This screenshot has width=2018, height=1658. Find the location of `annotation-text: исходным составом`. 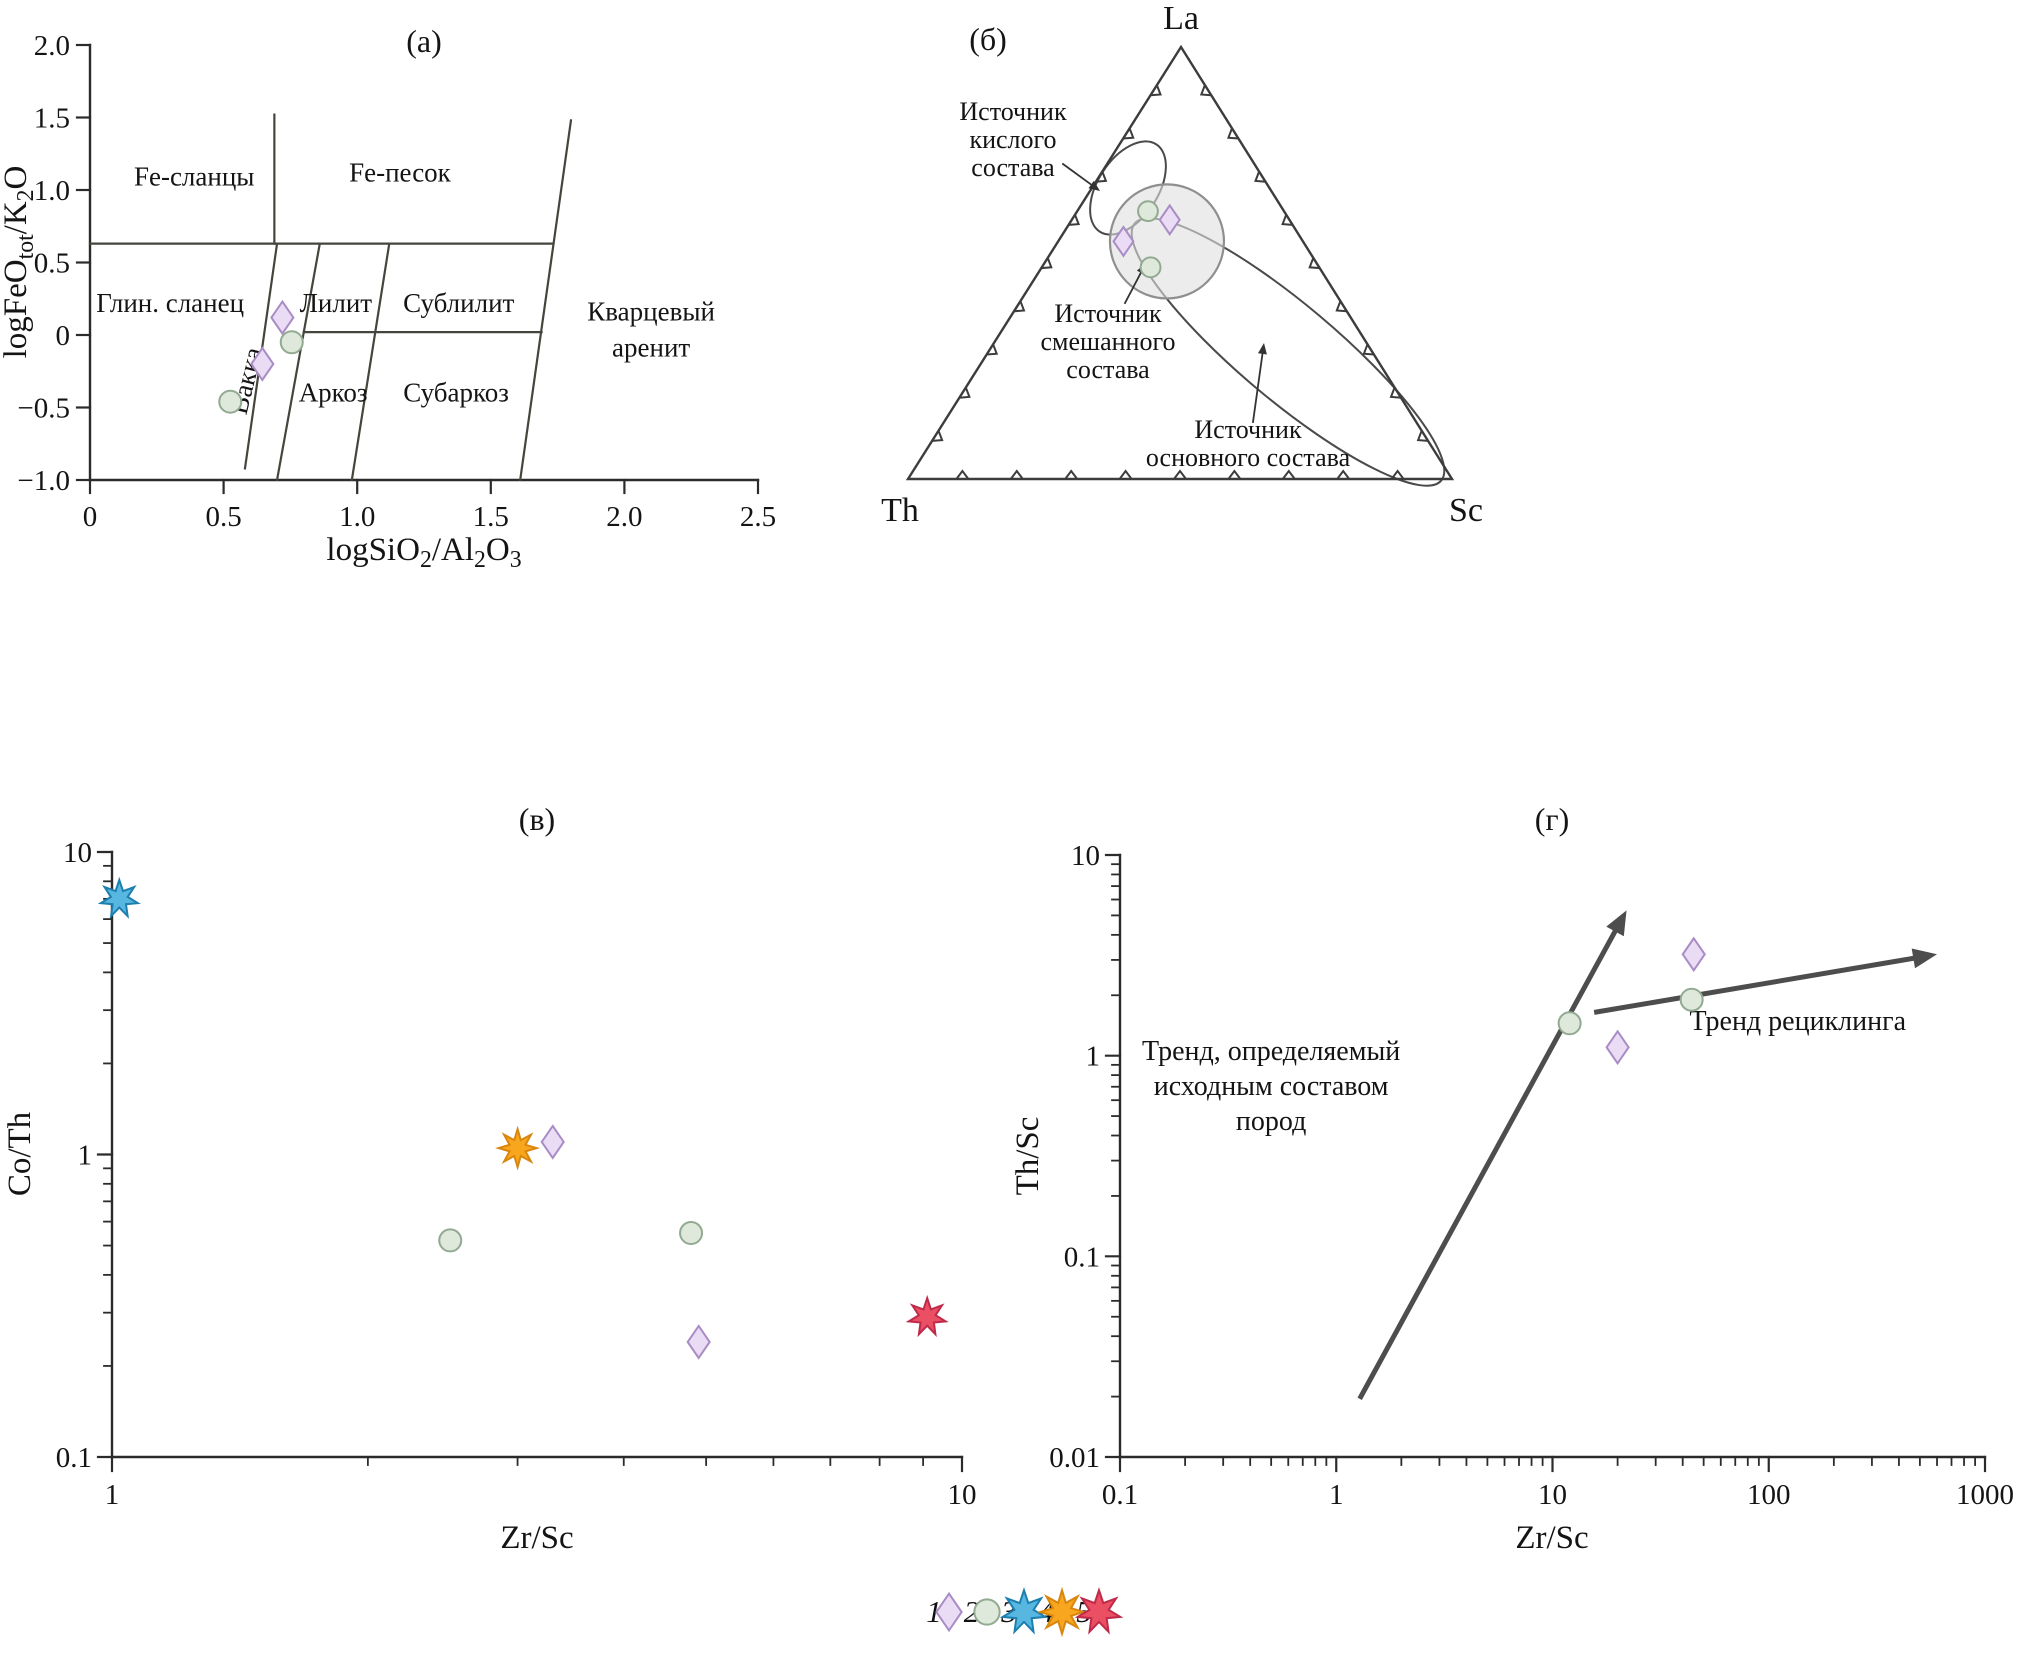

annotation-text: исходным составом is located at coordinates (1271, 1086).